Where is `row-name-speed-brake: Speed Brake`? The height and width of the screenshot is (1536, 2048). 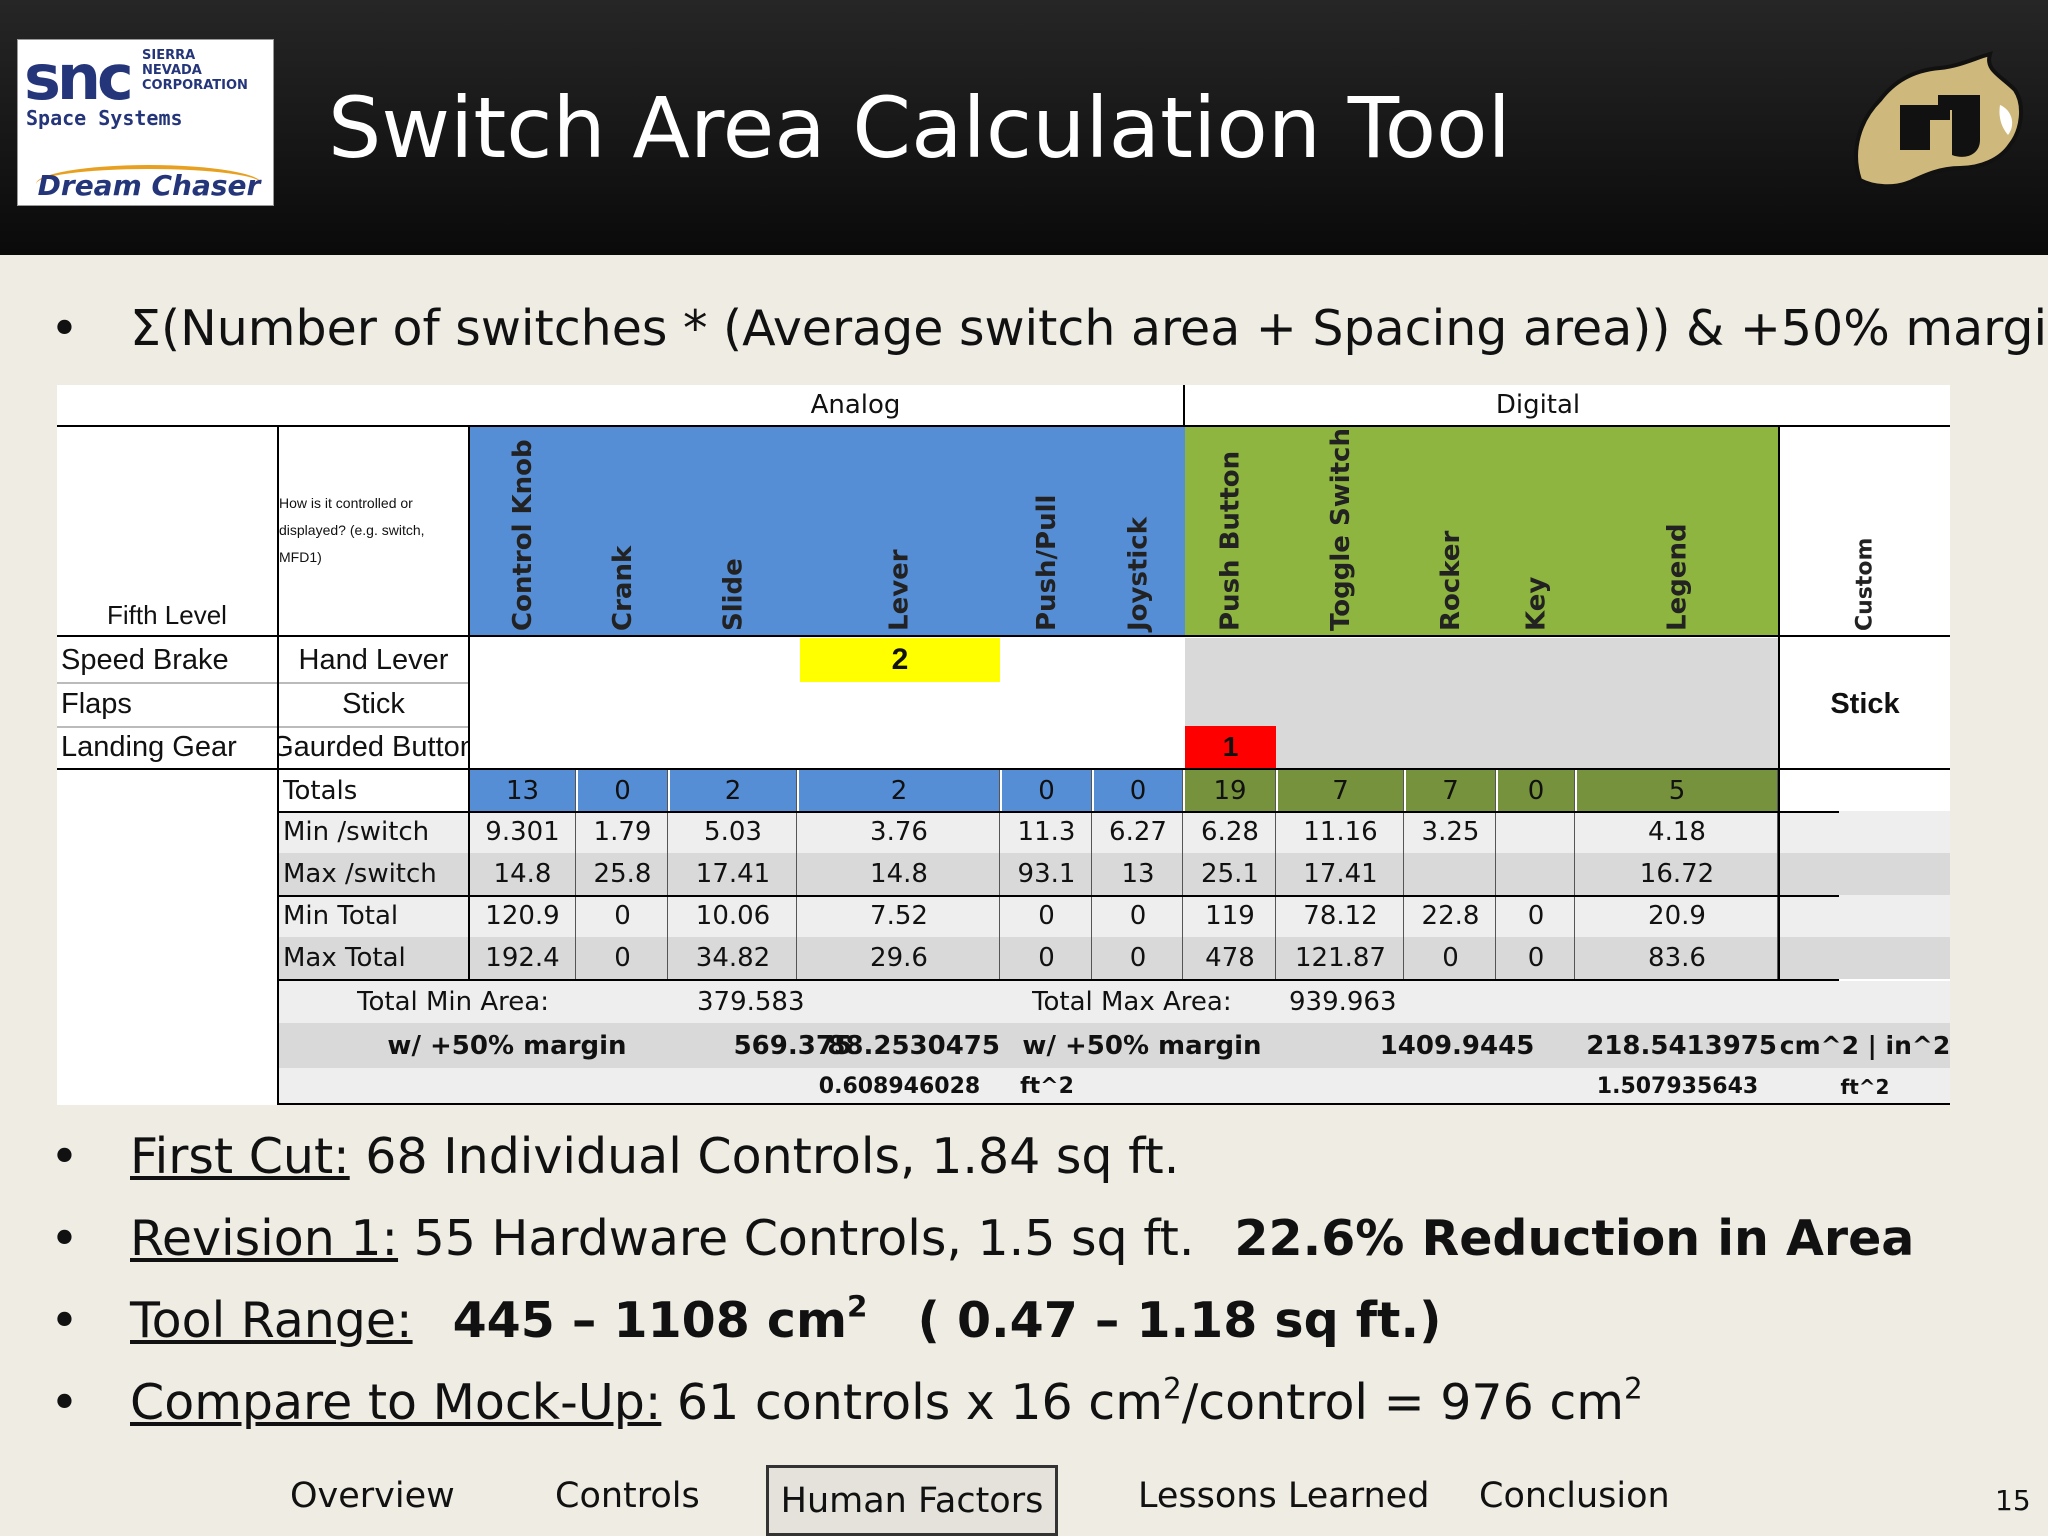
row-name-speed-brake: Speed Brake is located at coordinates (145, 659).